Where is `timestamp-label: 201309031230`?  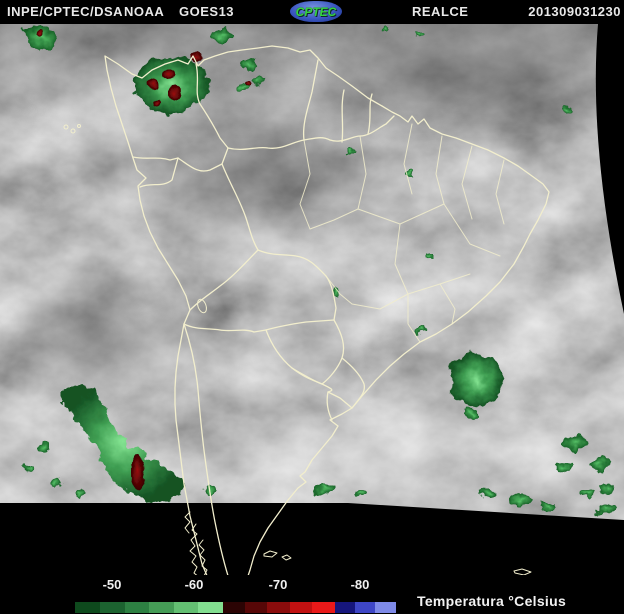
timestamp-label: 201309031230 is located at coordinates (574, 11).